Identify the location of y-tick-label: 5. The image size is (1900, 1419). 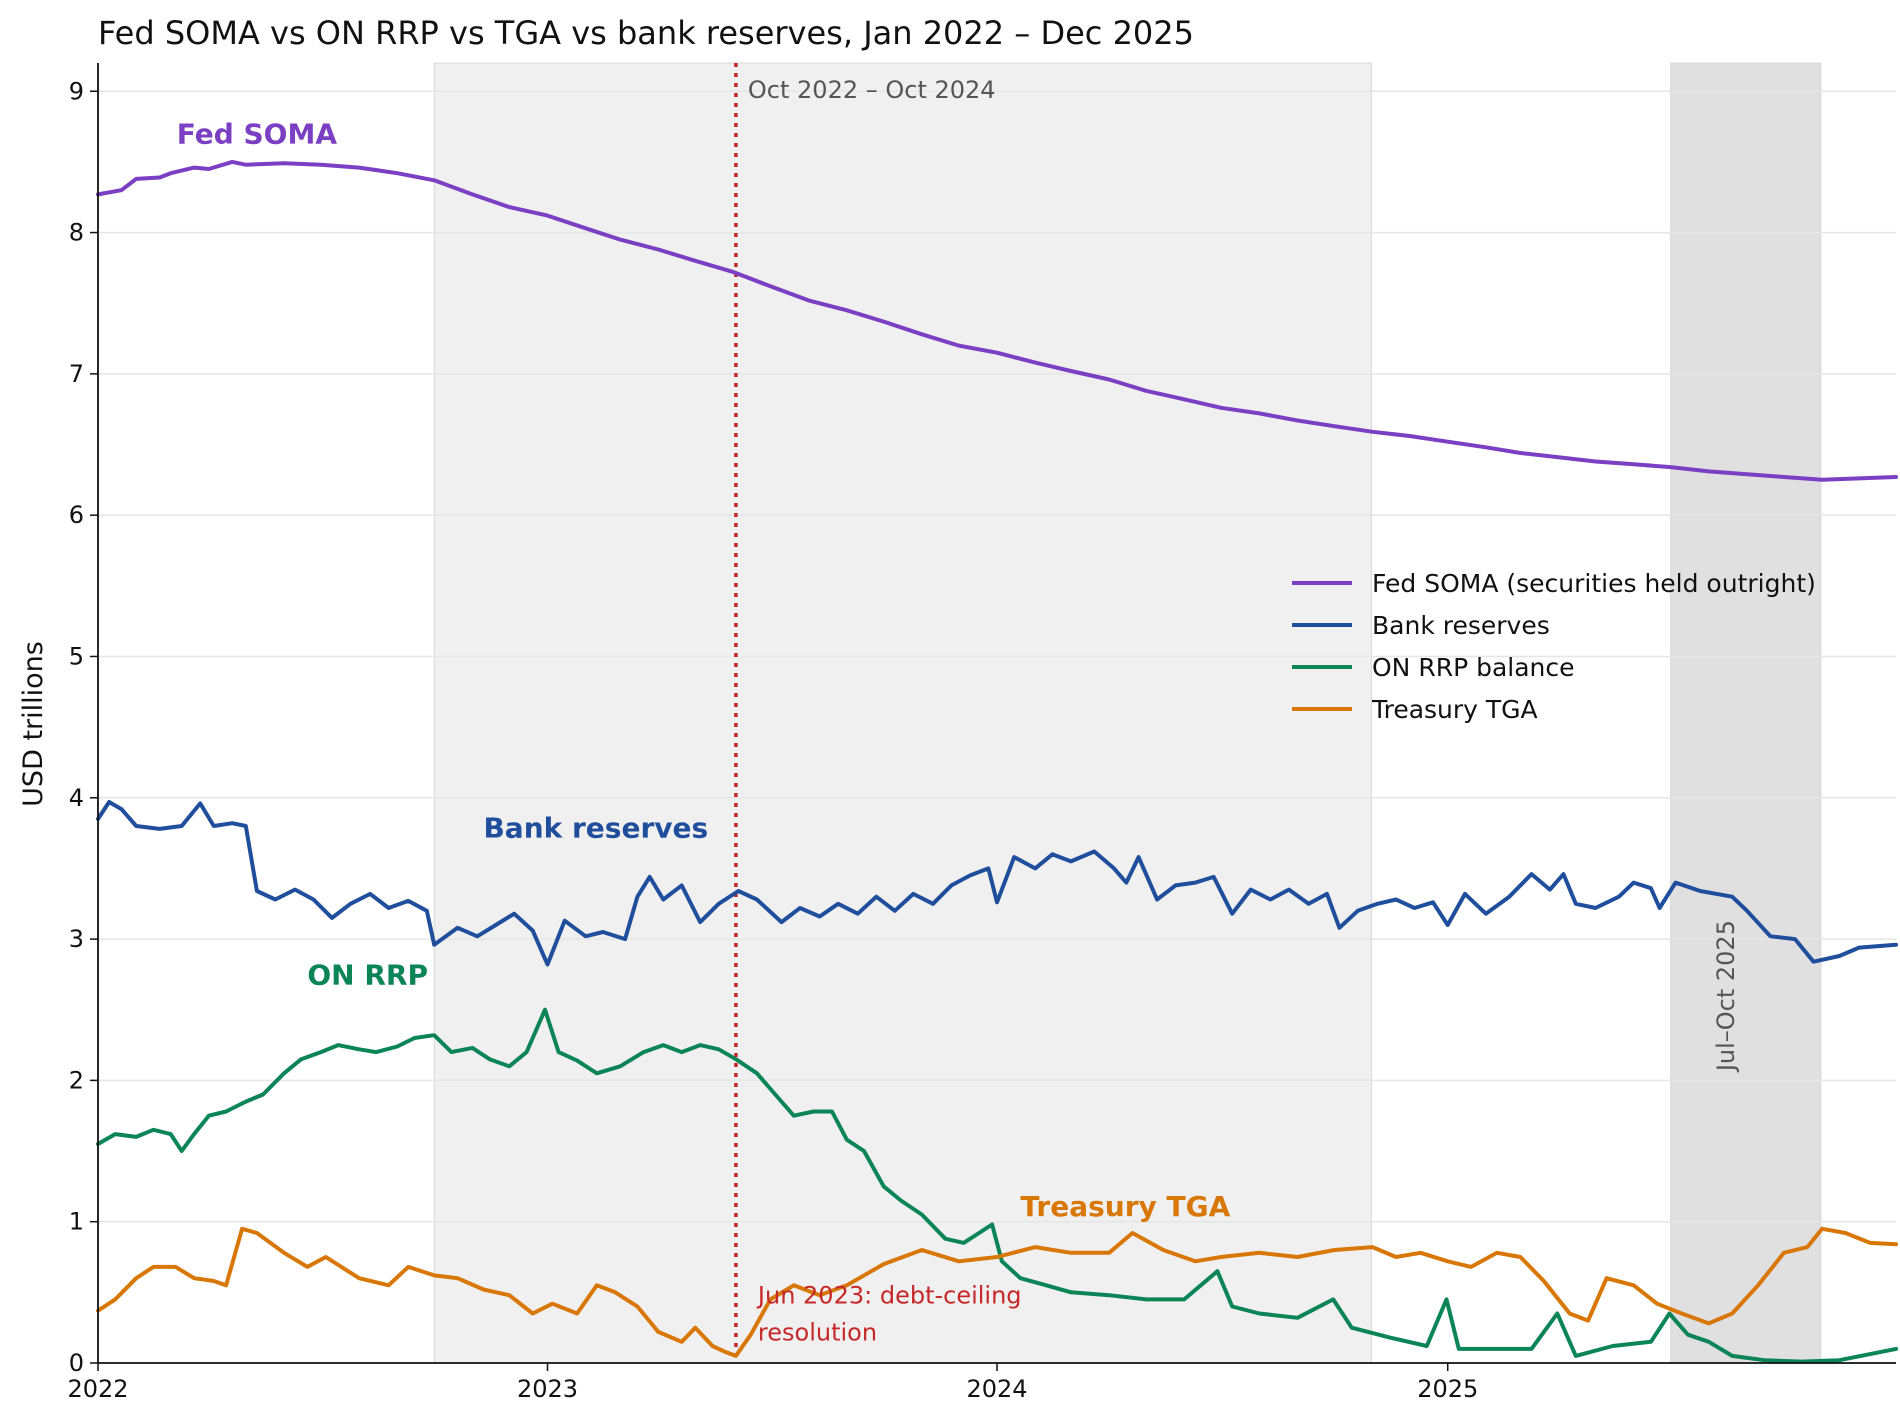
(76, 656).